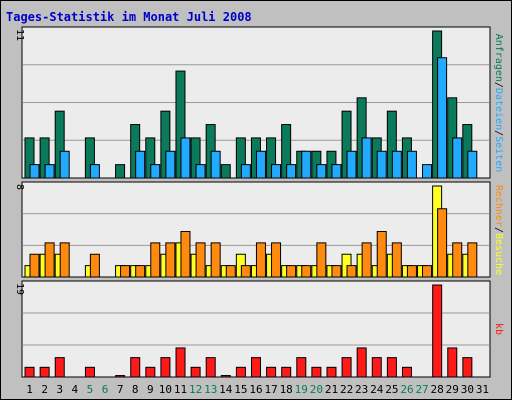  Describe the element at coordinates (301, 389) in the screenshot. I see `x-label-day-19: 19` at that location.